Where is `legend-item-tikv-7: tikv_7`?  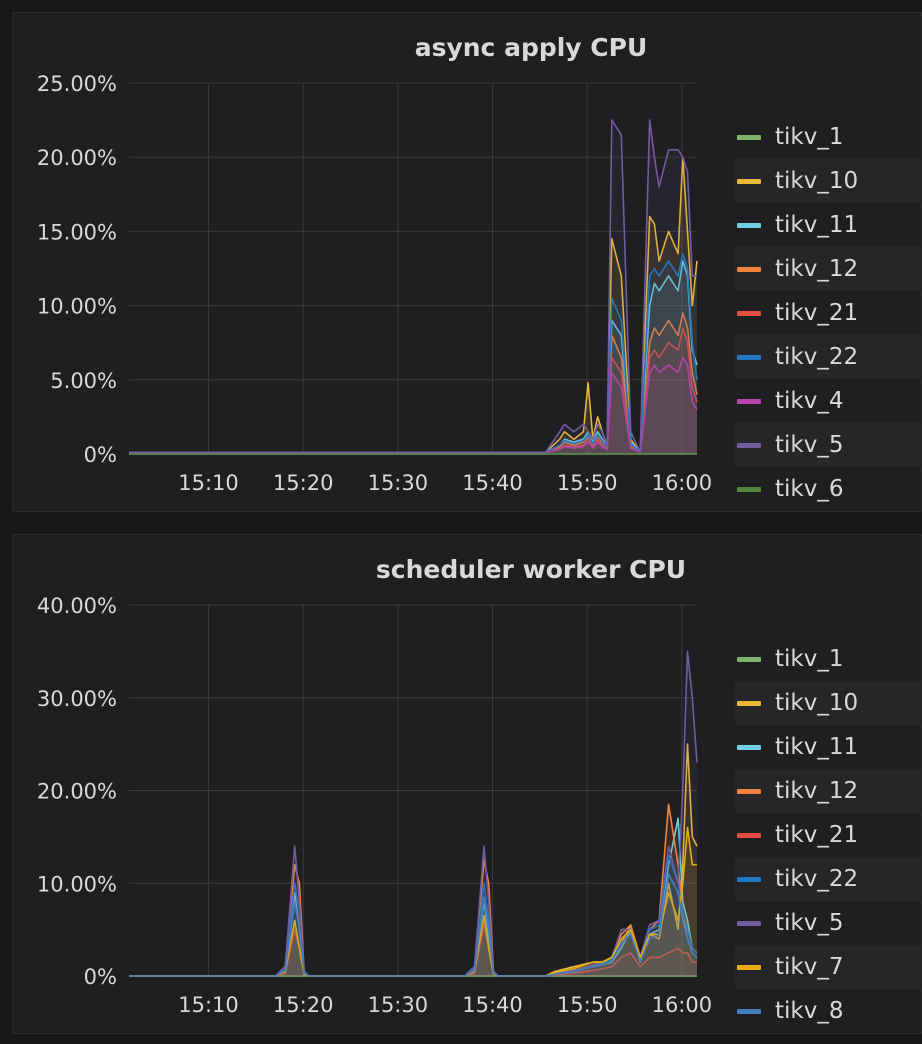
legend-item-tikv-7: tikv_7 is located at coordinates (828, 967).